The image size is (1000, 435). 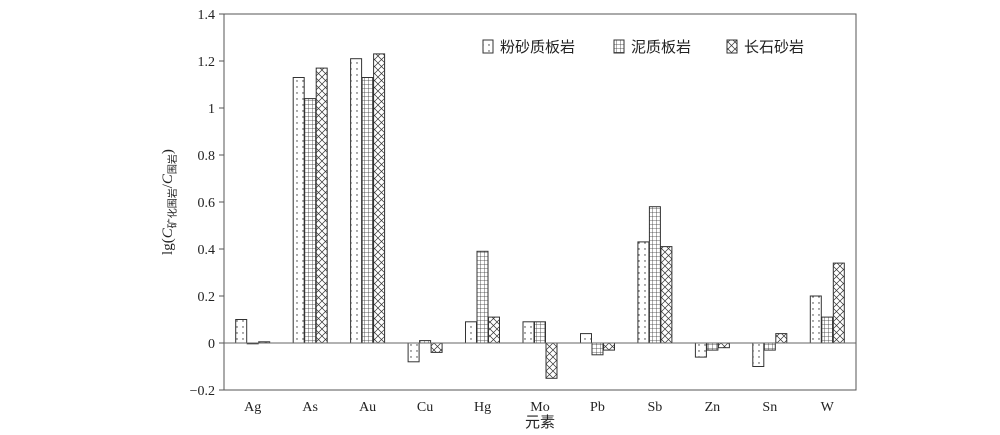 What do you see at coordinates (211, 109) in the screenshot?
I see `y-tick-label: 1` at bounding box center [211, 109].